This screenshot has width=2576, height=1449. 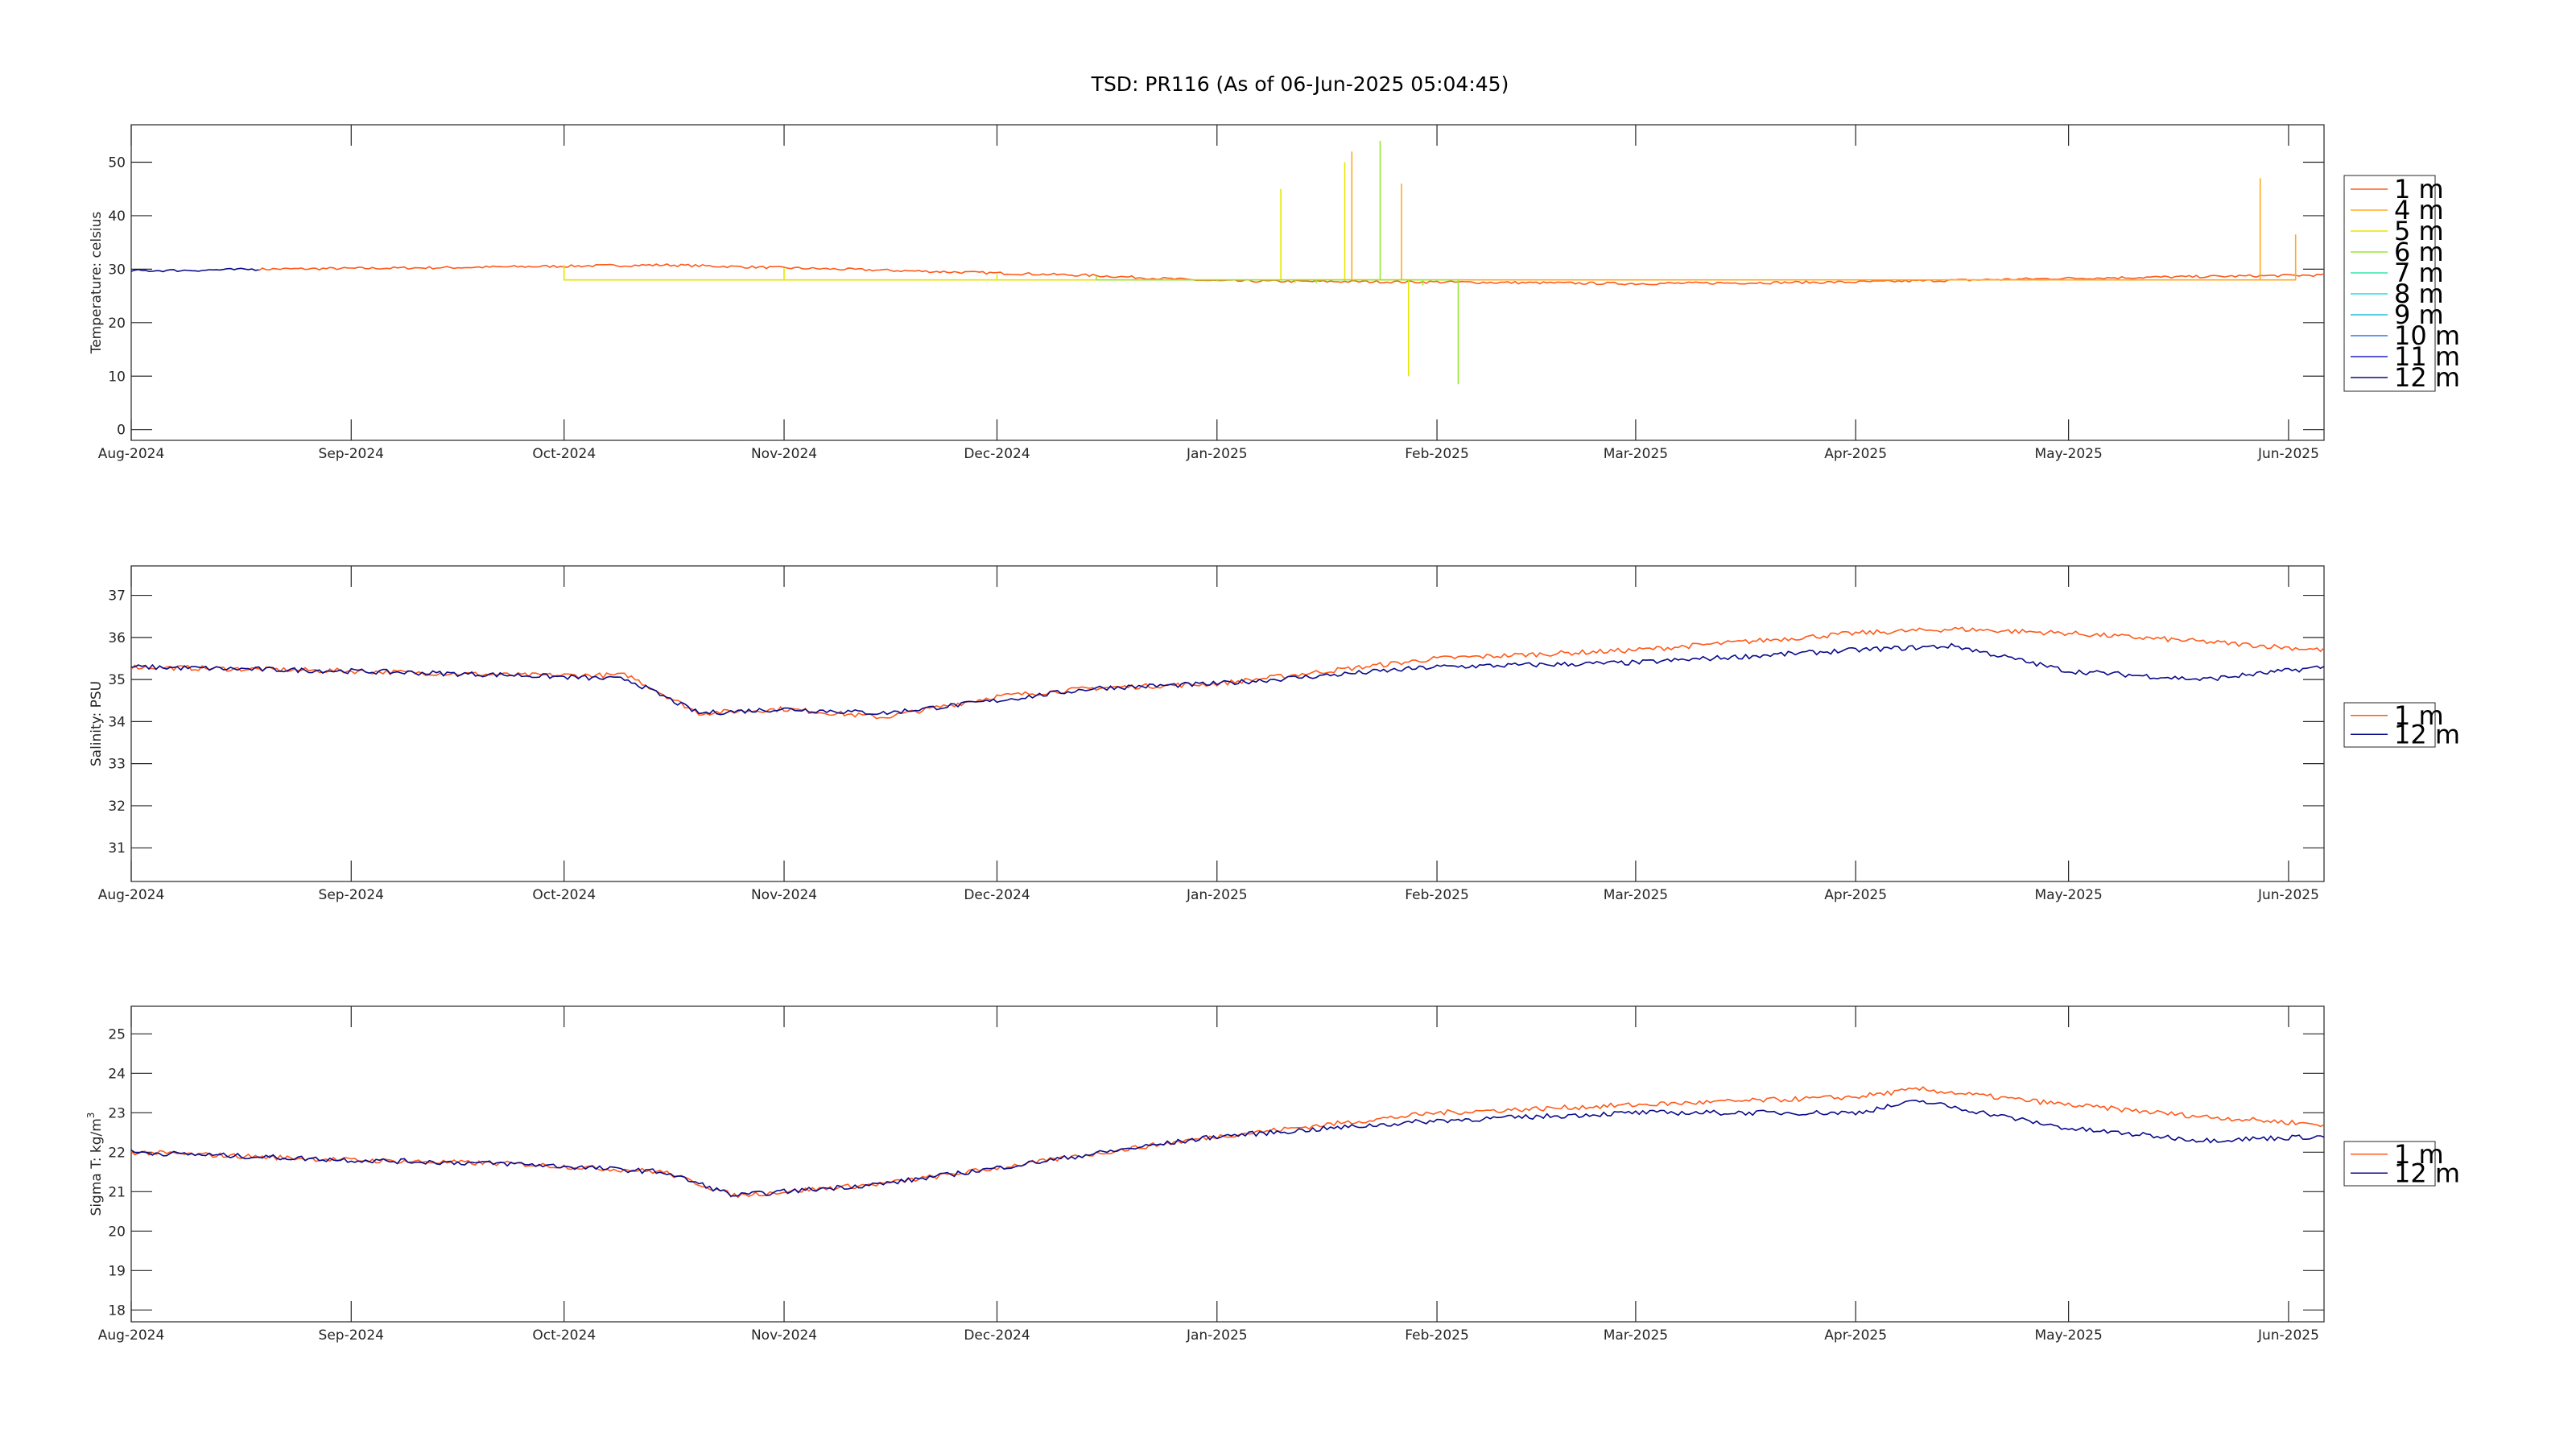 I want to click on legend-label: 9 m, so click(x=2419, y=314).